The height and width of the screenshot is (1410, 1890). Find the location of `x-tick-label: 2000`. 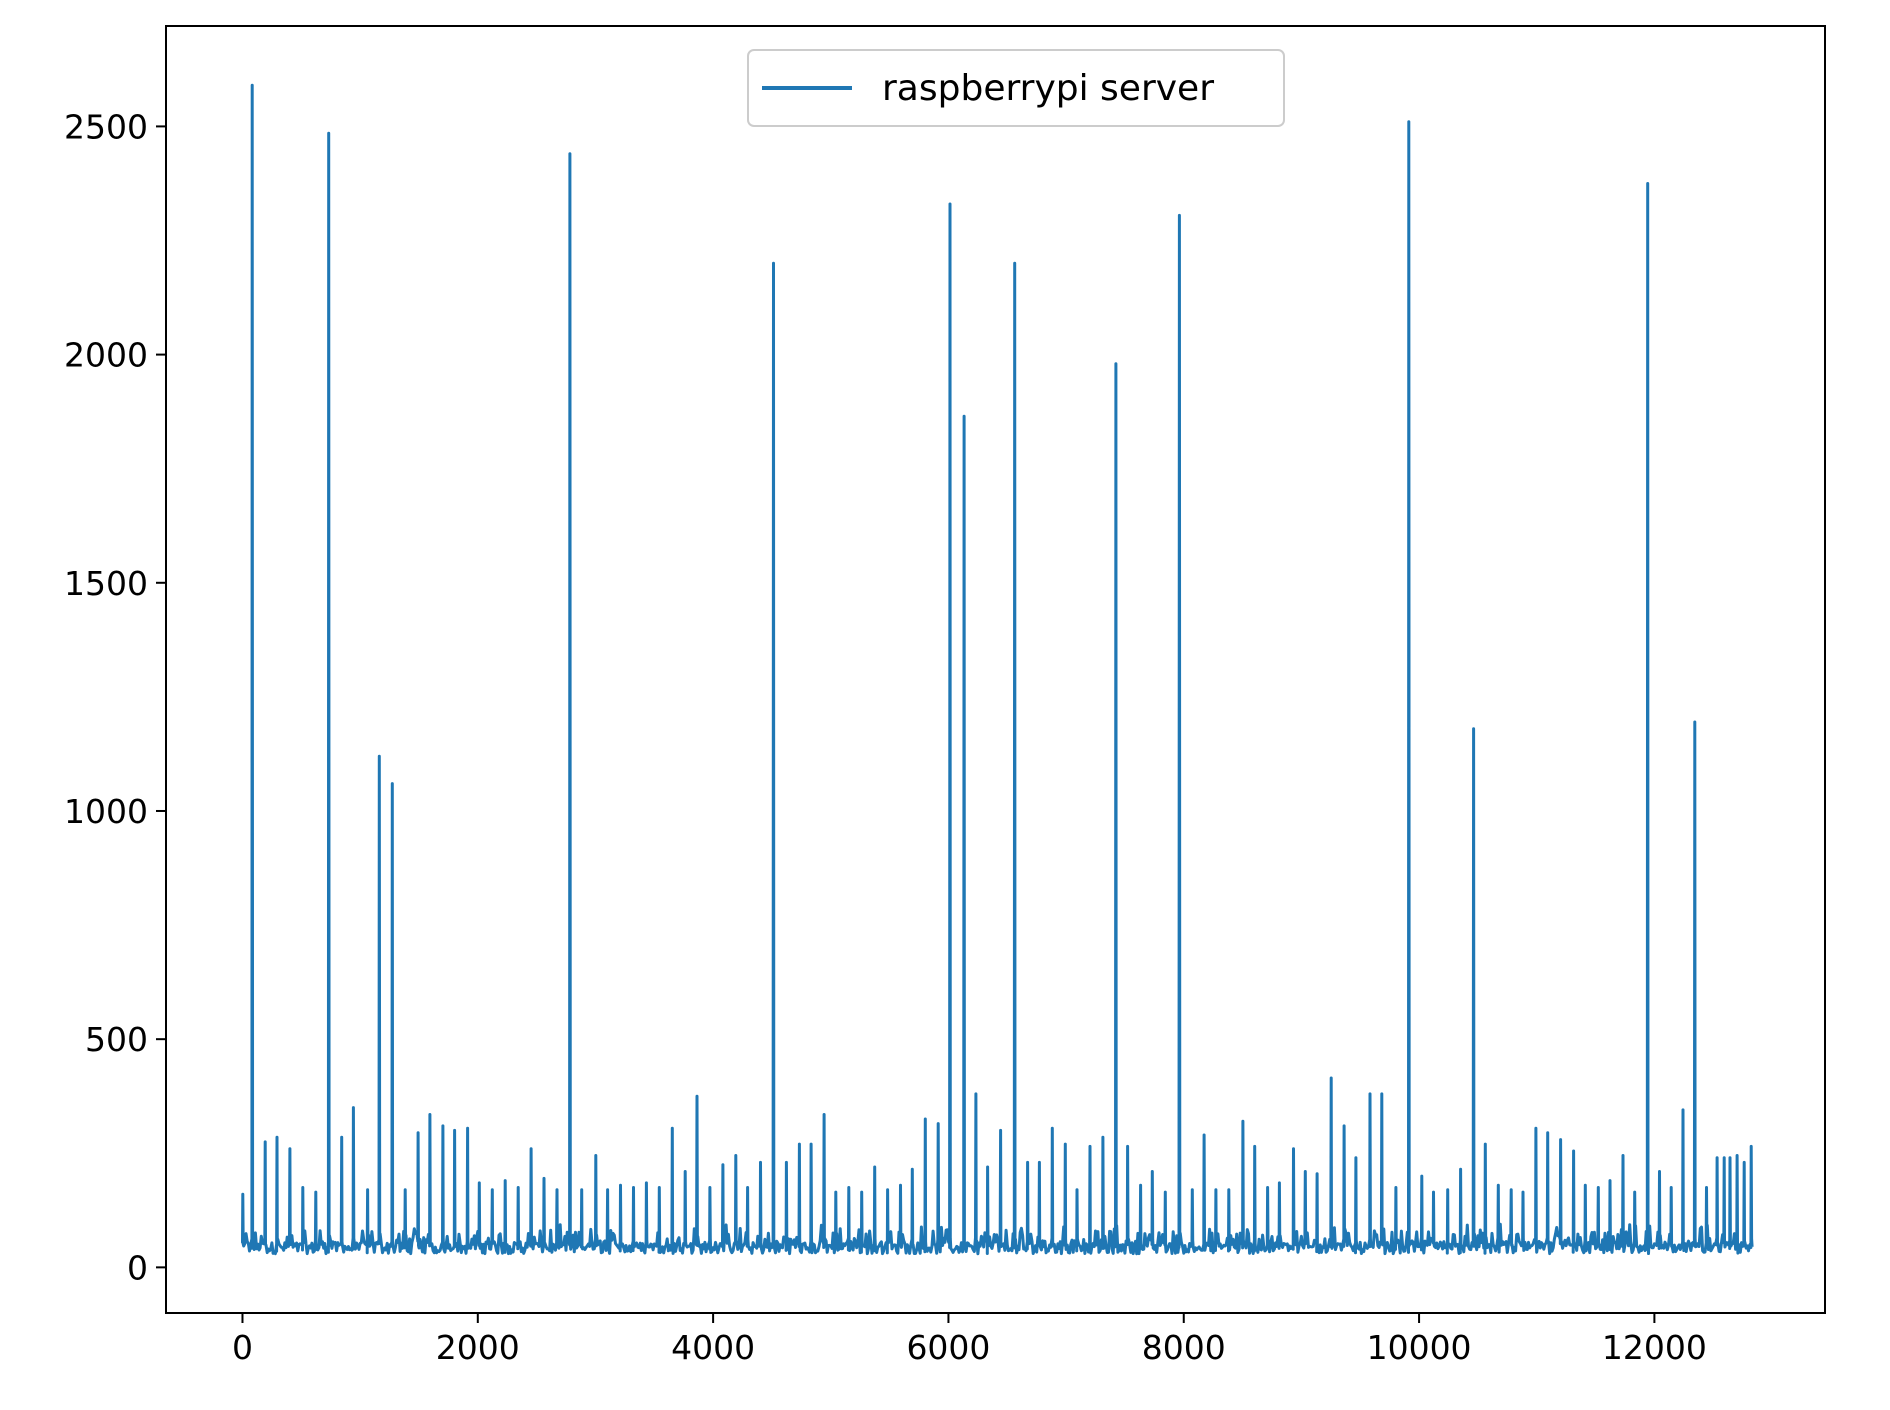

x-tick-label: 2000 is located at coordinates (478, 1347).